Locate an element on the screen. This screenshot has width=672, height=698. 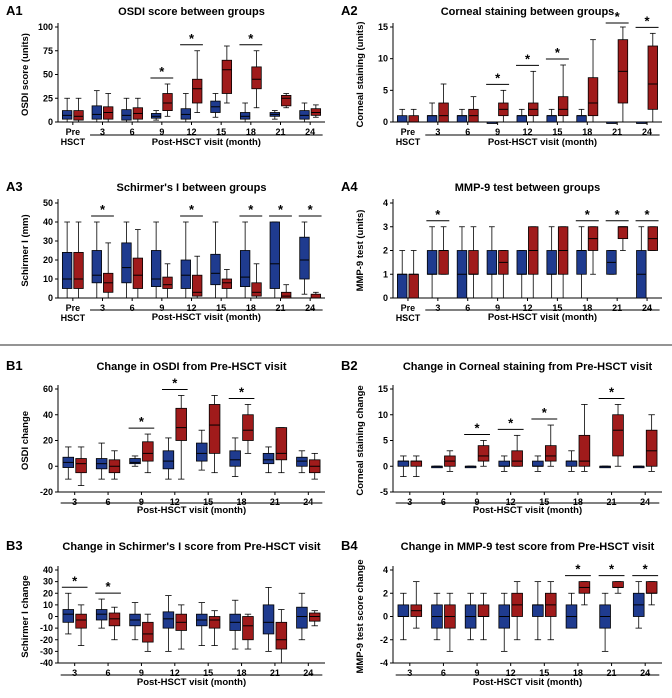
y-axis-label: Schirmer I change is located at coordinates (25, 616).